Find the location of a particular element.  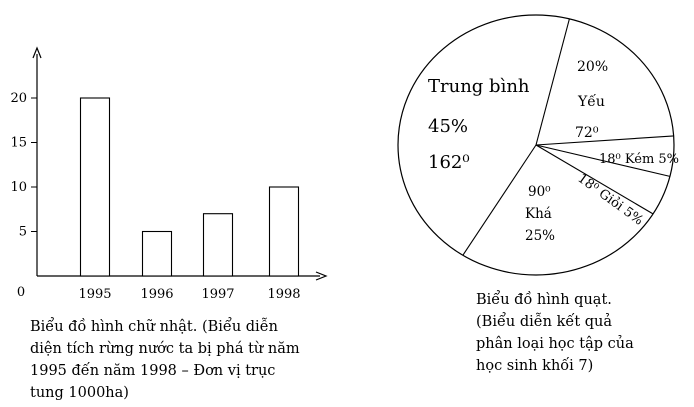

origin-label: 0 is located at coordinates (21, 292).